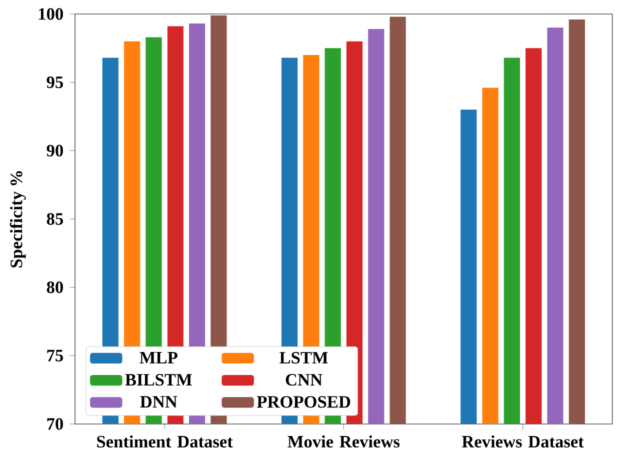 The image size is (617, 473). I want to click on y-tick-label: 90, so click(54, 150).